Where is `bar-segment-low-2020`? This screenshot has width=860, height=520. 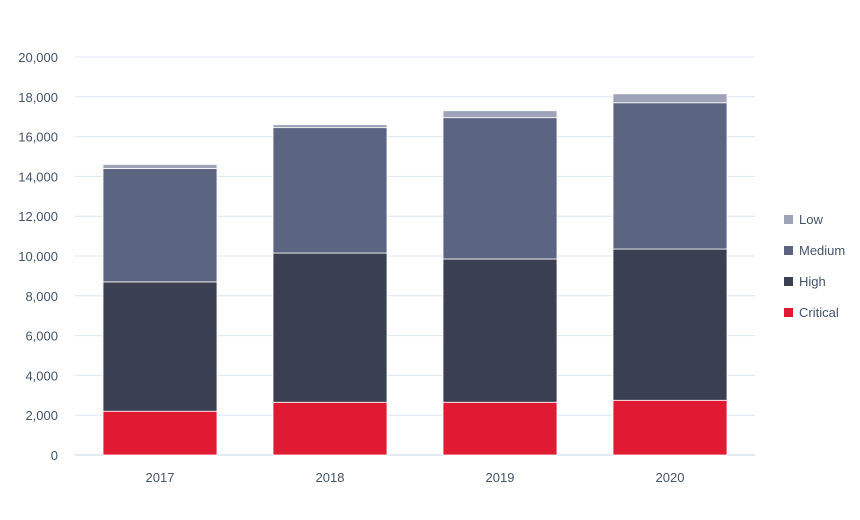
bar-segment-low-2020 is located at coordinates (670, 98).